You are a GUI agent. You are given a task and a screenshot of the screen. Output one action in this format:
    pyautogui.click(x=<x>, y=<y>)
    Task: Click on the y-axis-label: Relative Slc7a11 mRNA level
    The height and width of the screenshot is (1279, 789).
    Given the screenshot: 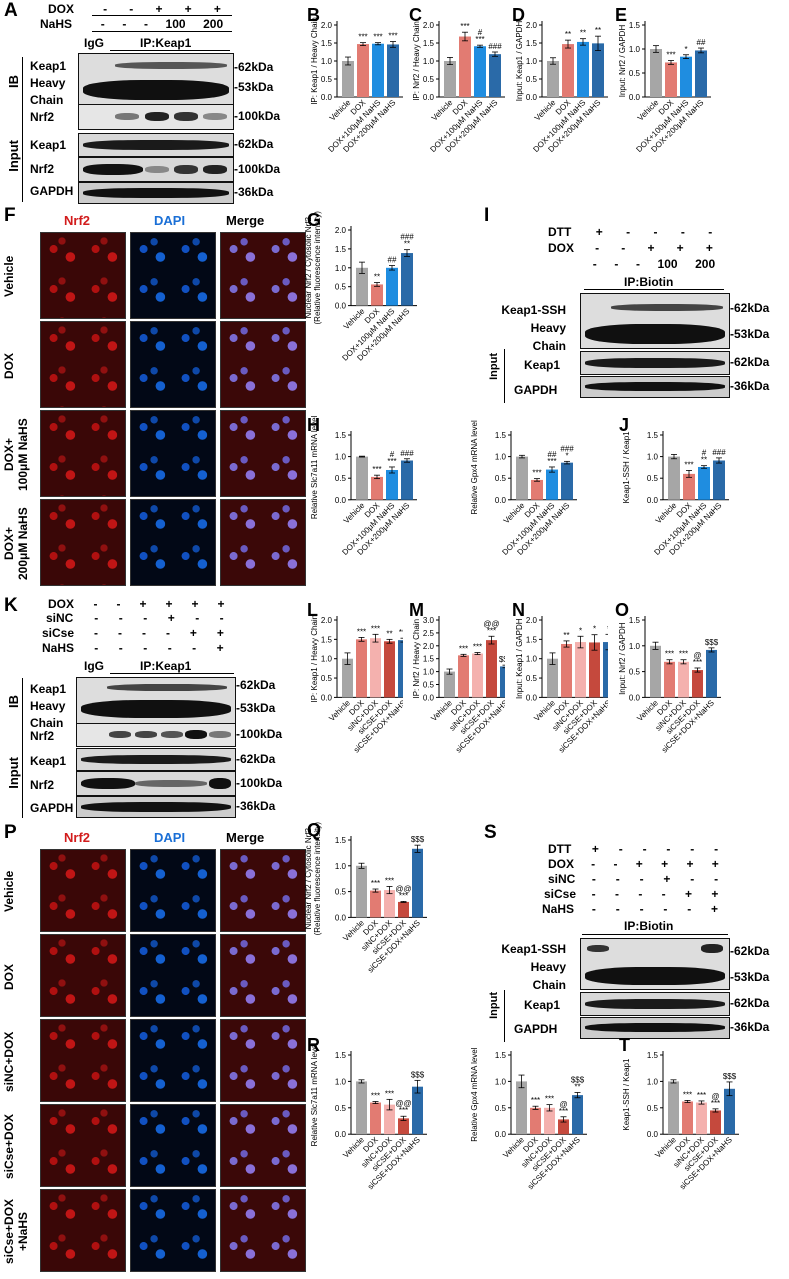 What is the action you would take?
    pyautogui.click(x=314, y=1095)
    